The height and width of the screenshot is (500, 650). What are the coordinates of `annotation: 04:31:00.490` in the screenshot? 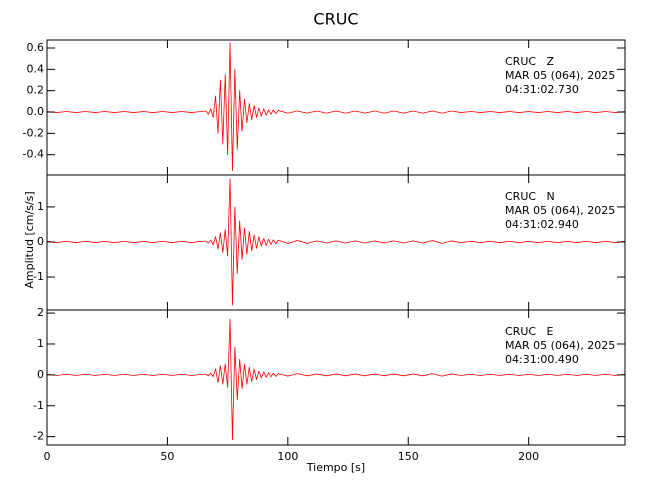 It's located at (542, 359).